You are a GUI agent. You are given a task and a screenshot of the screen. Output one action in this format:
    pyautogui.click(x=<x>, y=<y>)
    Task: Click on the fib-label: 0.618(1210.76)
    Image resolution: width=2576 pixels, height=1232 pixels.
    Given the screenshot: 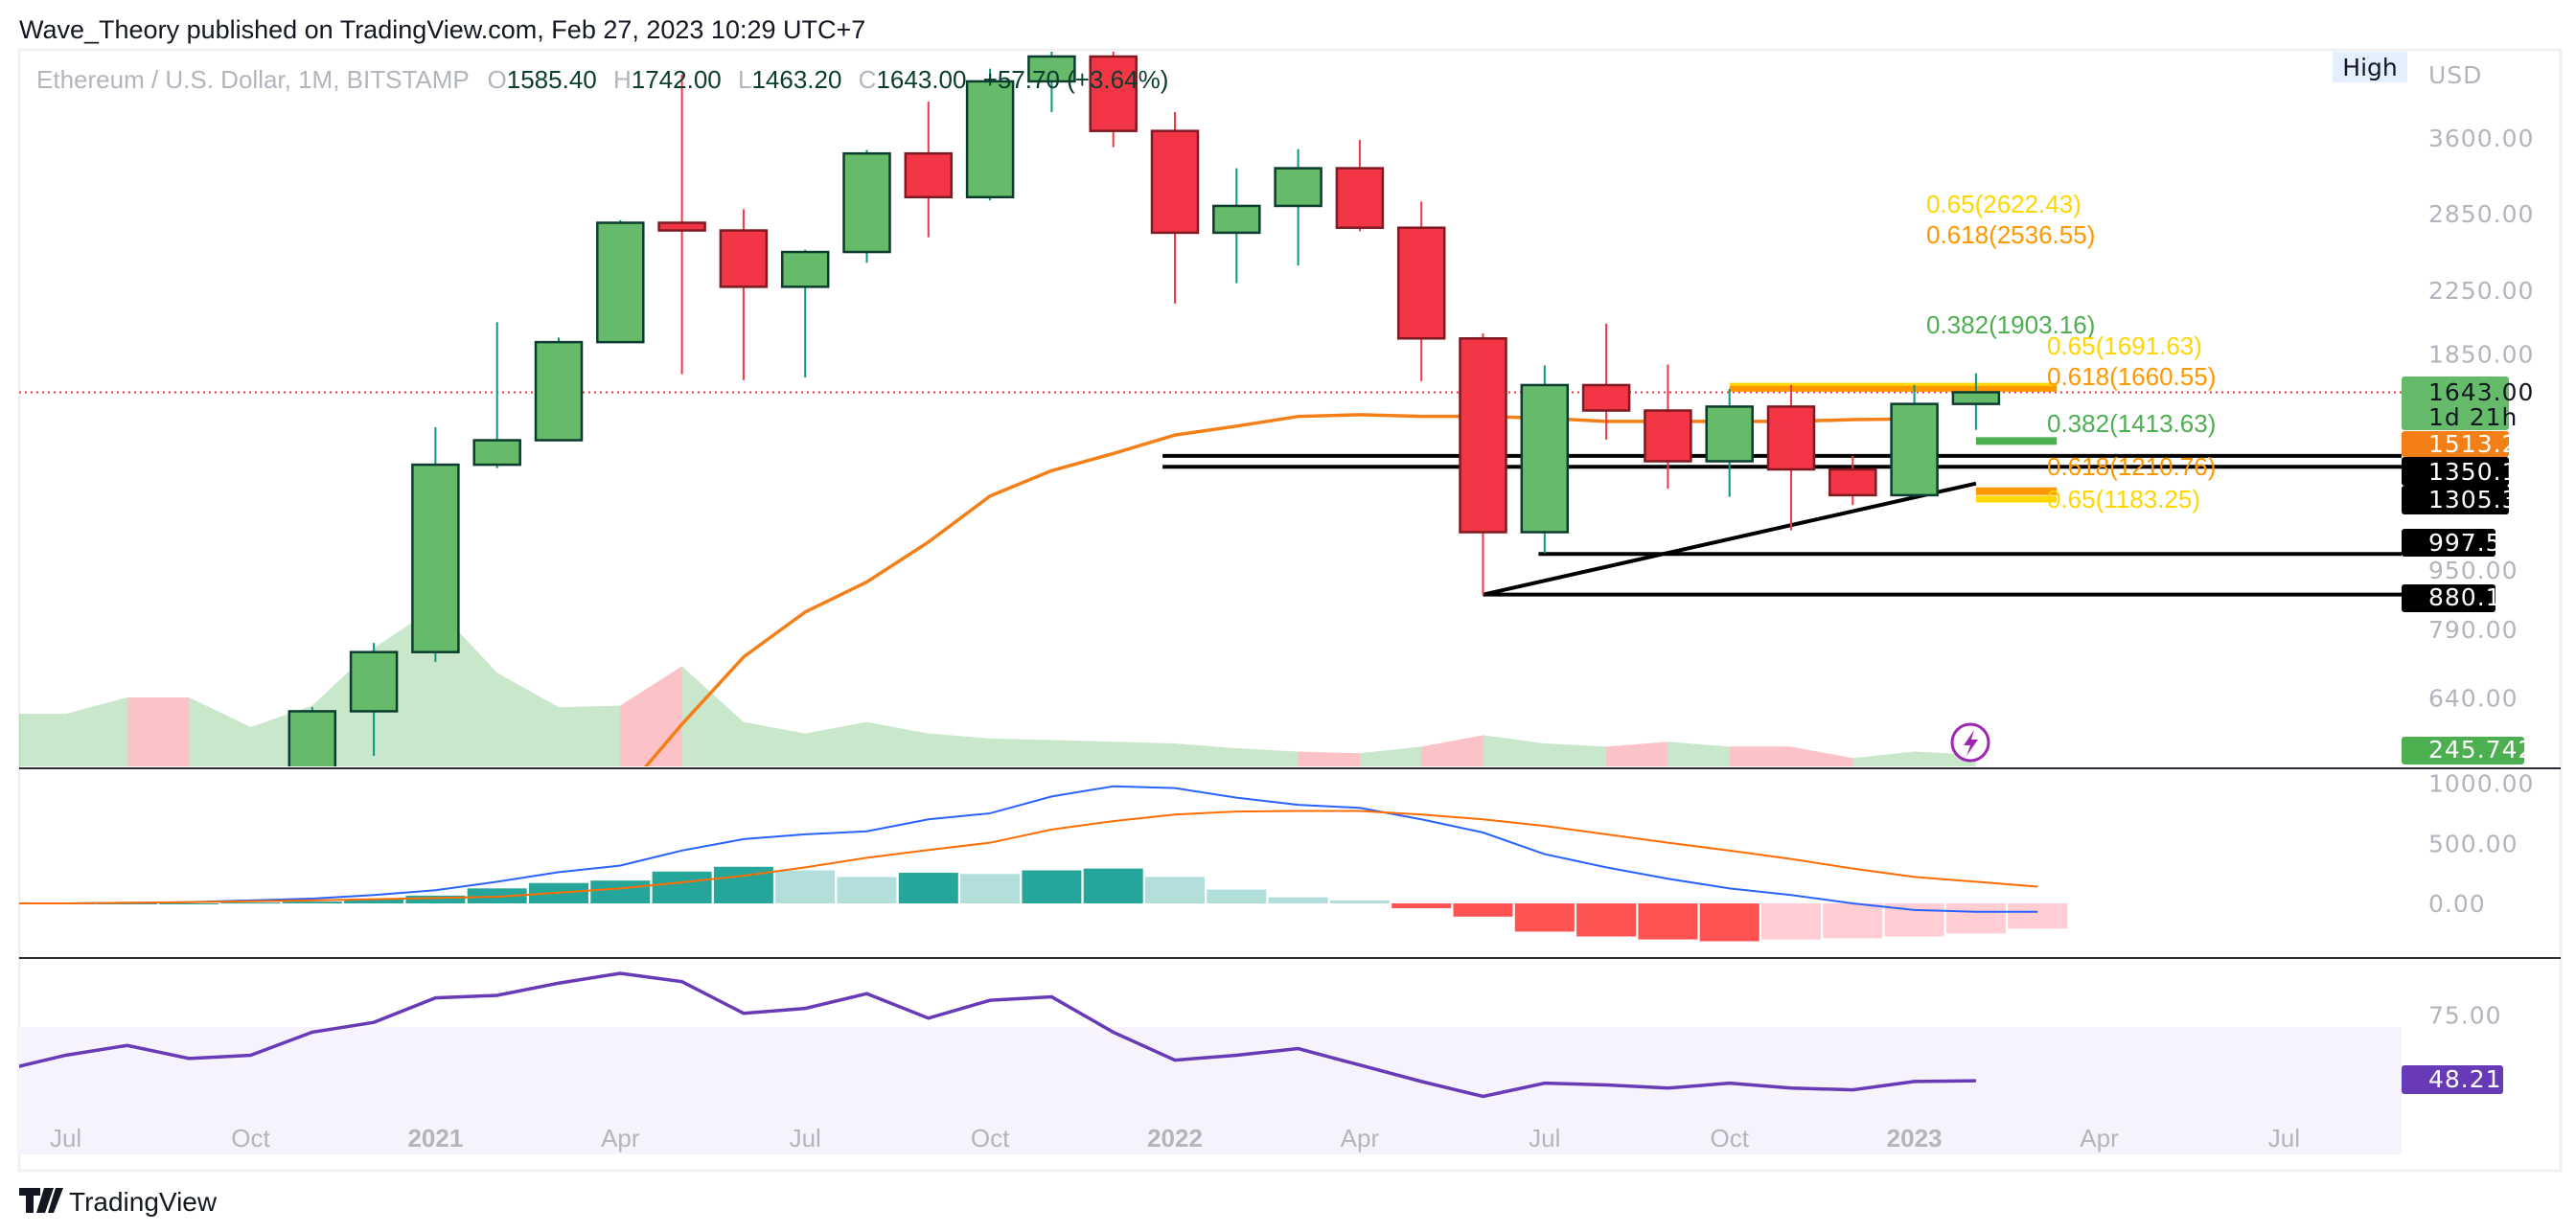 What is the action you would take?
    pyautogui.click(x=2131, y=466)
    